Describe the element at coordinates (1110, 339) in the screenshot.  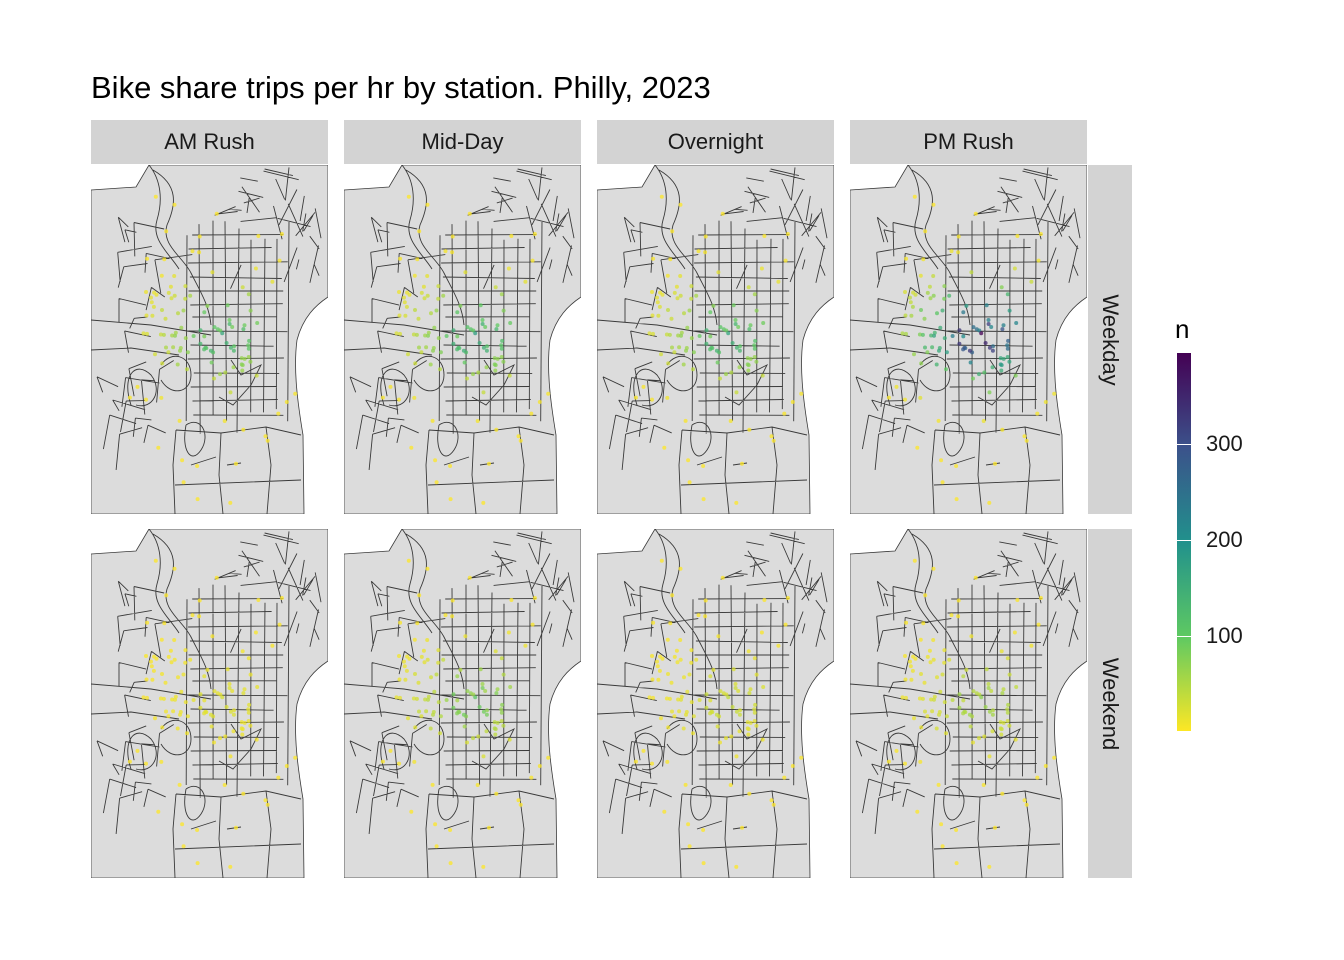
I see `facet-strip-weekday: Weekday` at that location.